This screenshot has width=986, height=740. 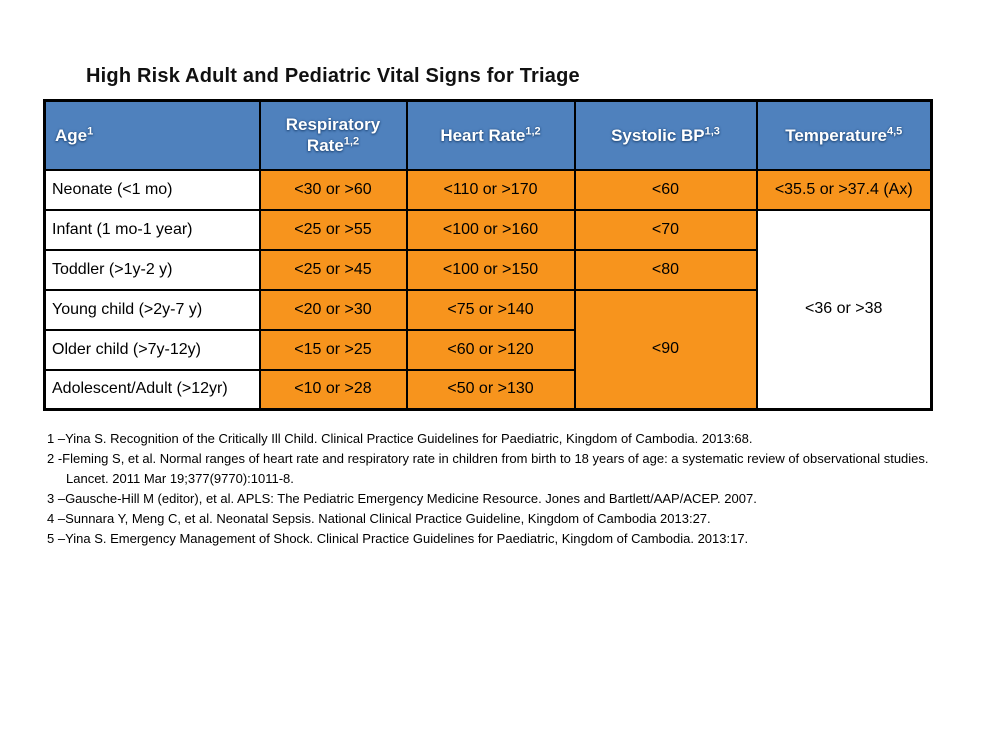 What do you see at coordinates (152, 135) in the screenshot?
I see `column-header-age: Age1` at bounding box center [152, 135].